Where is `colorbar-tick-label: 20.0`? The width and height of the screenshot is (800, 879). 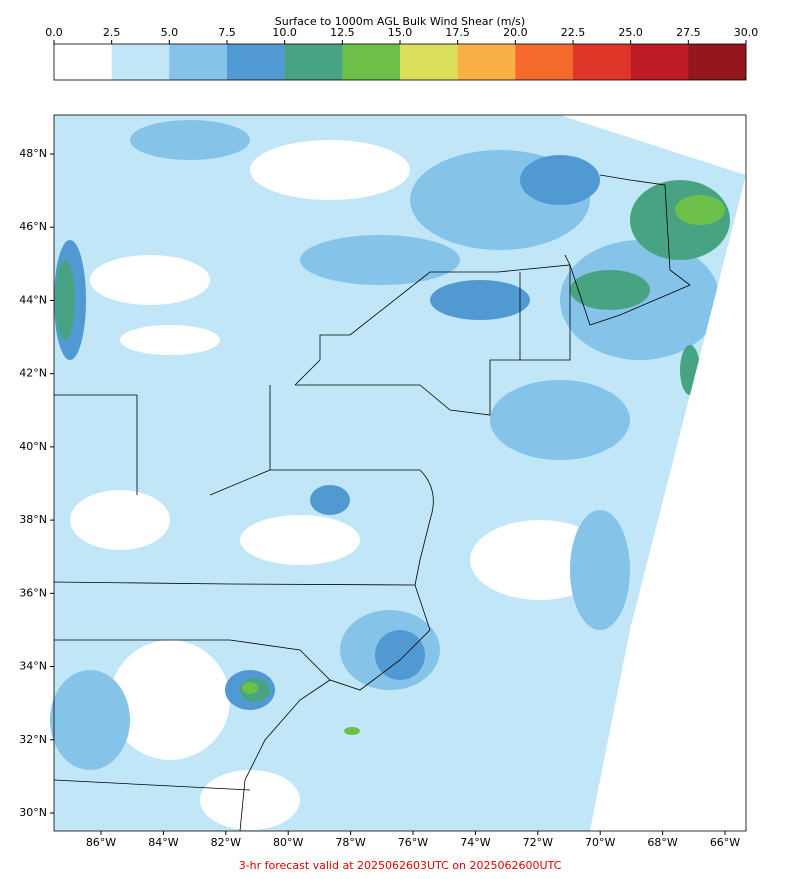
colorbar-tick-label: 20.0 is located at coordinates (515, 32).